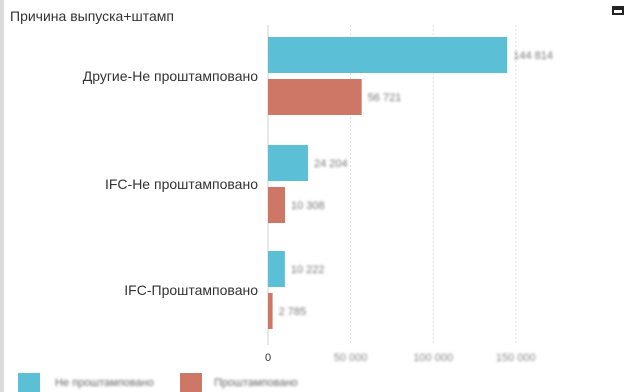  I want to click on maximize-icon, so click(618, 10).